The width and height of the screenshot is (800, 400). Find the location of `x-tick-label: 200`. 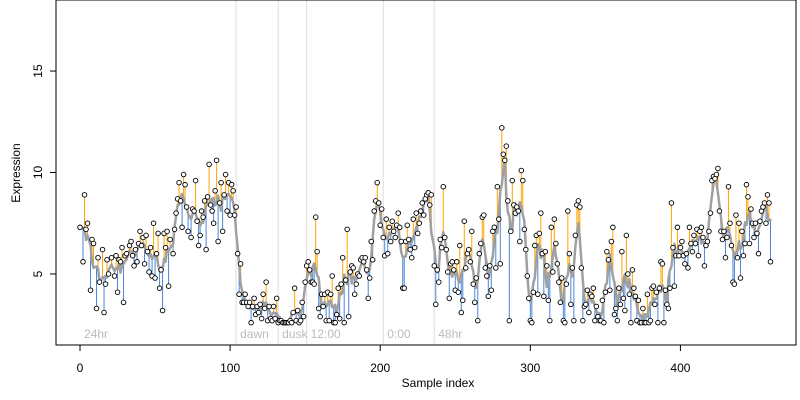

x-tick-label: 200 is located at coordinates (380, 368).